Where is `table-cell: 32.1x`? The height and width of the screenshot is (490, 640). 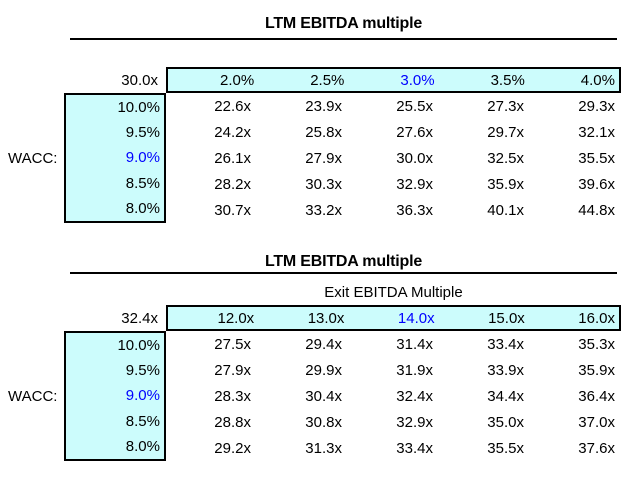 table-cell: 32.1x is located at coordinates (596, 132).